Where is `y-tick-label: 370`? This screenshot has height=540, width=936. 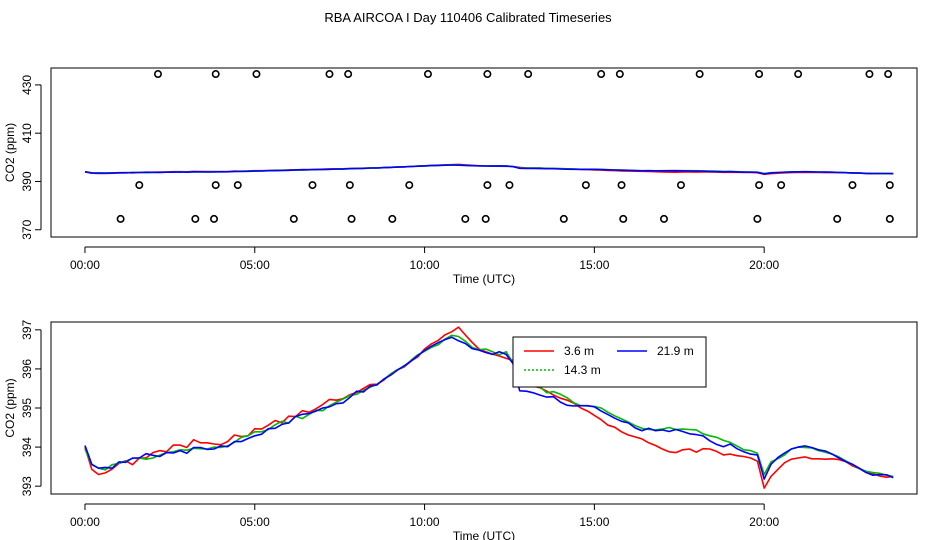
y-tick-label: 370 is located at coordinates (27, 229).